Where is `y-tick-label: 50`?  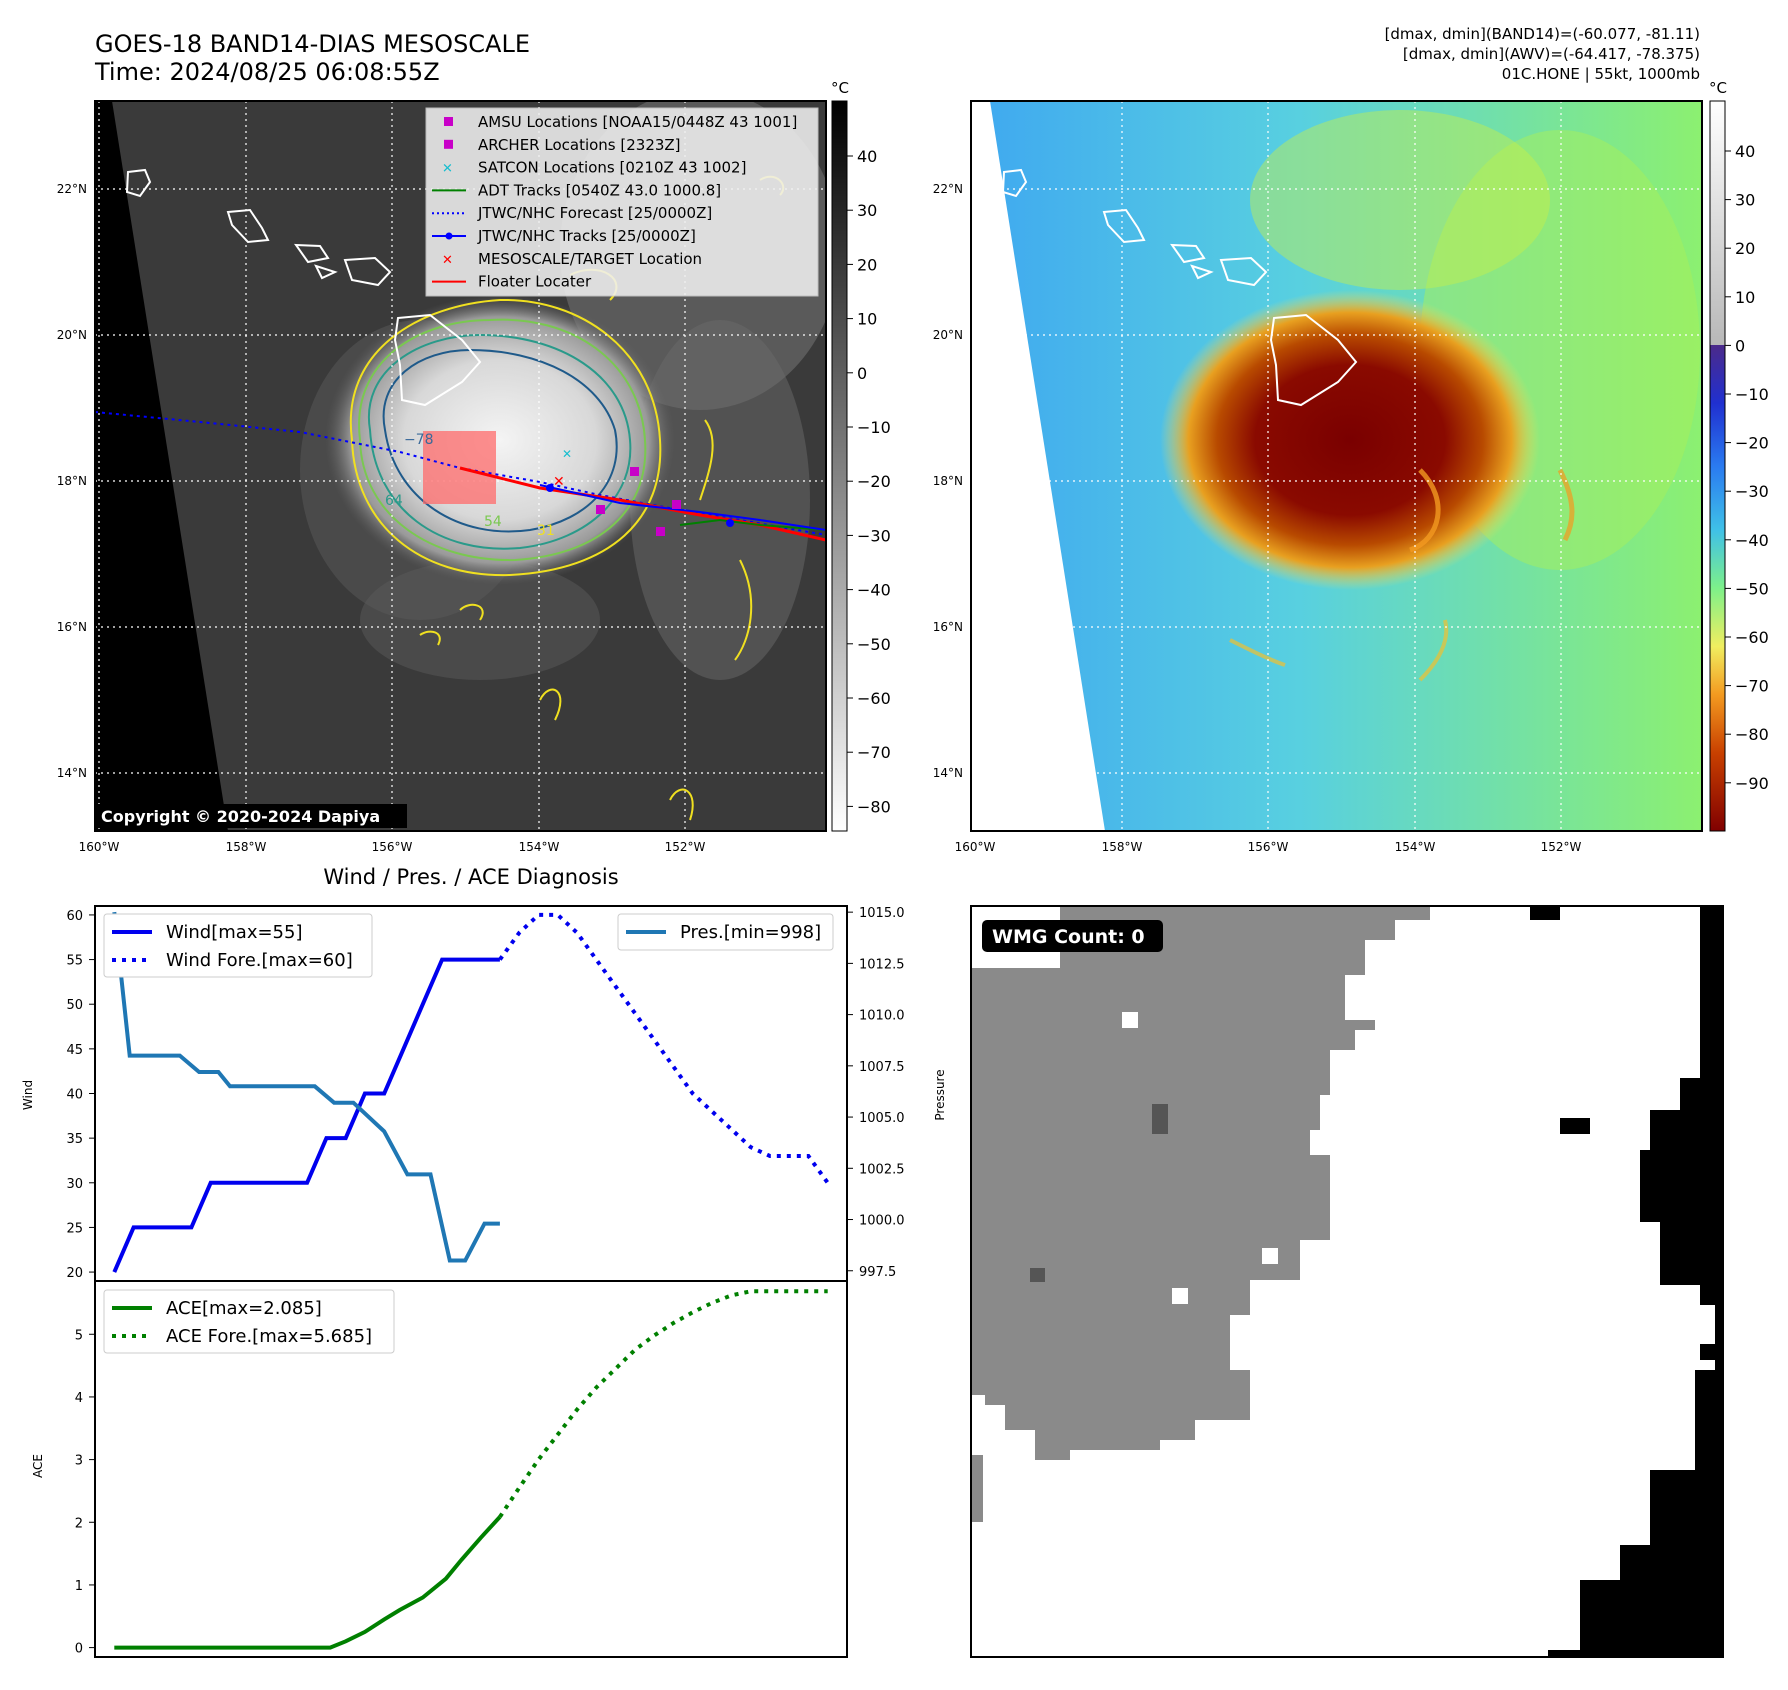 y-tick-label: 50 is located at coordinates (74, 1005).